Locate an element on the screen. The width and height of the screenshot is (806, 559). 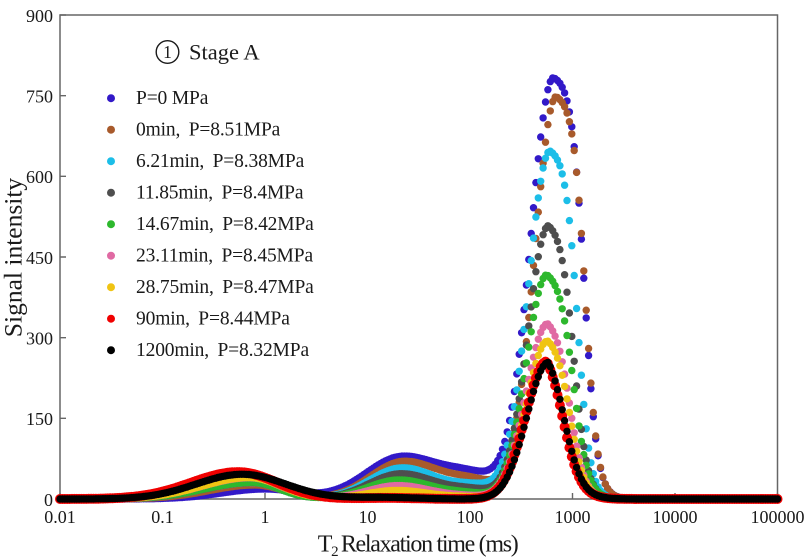
svg-text: 150 is located at coordinates (39, 419).